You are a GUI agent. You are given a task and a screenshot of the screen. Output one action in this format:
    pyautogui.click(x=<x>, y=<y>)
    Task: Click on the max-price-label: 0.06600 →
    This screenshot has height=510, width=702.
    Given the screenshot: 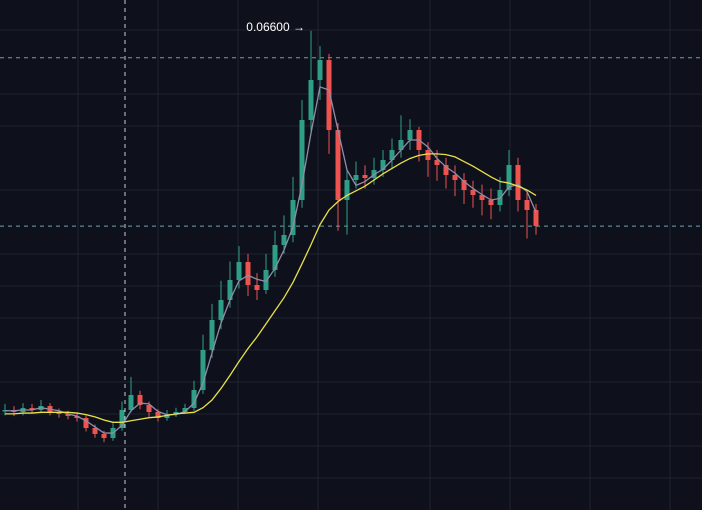 What is the action you would take?
    pyautogui.click(x=275, y=27)
    